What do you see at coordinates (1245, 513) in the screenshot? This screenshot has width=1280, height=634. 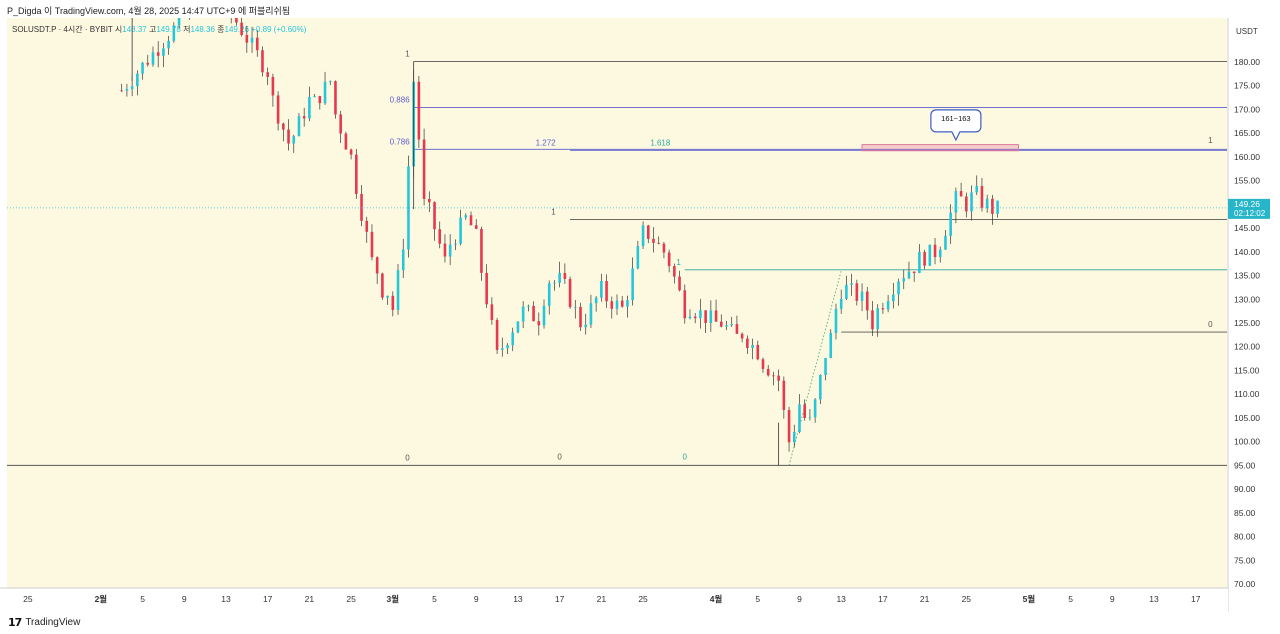 I see `y-tick-label: 85.00` at bounding box center [1245, 513].